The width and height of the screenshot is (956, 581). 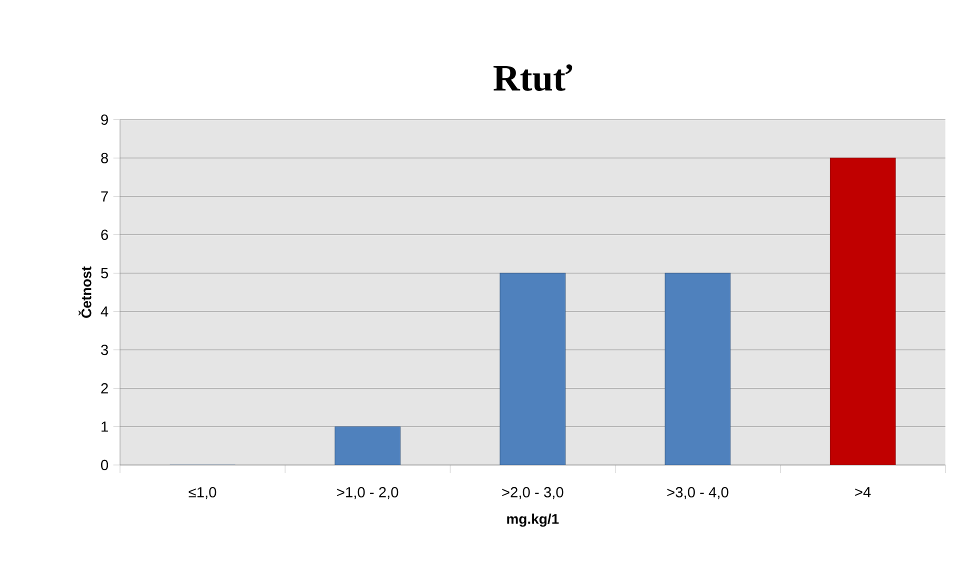 I want to click on y-tick-label: 9, so click(x=104, y=119).